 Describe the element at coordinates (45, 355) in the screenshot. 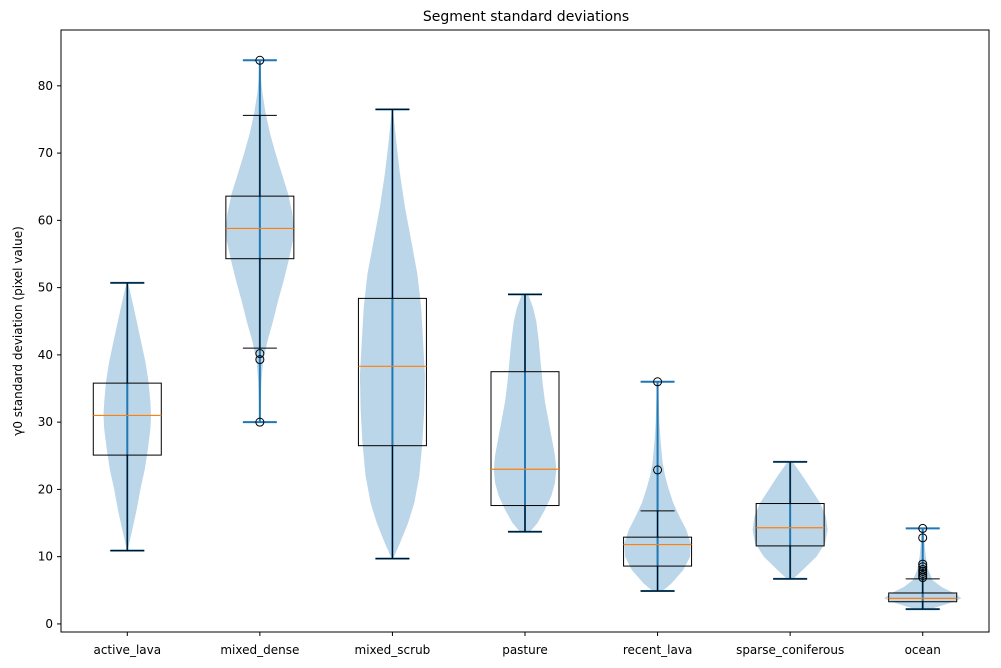

I see `y-tick-label: 40` at that location.